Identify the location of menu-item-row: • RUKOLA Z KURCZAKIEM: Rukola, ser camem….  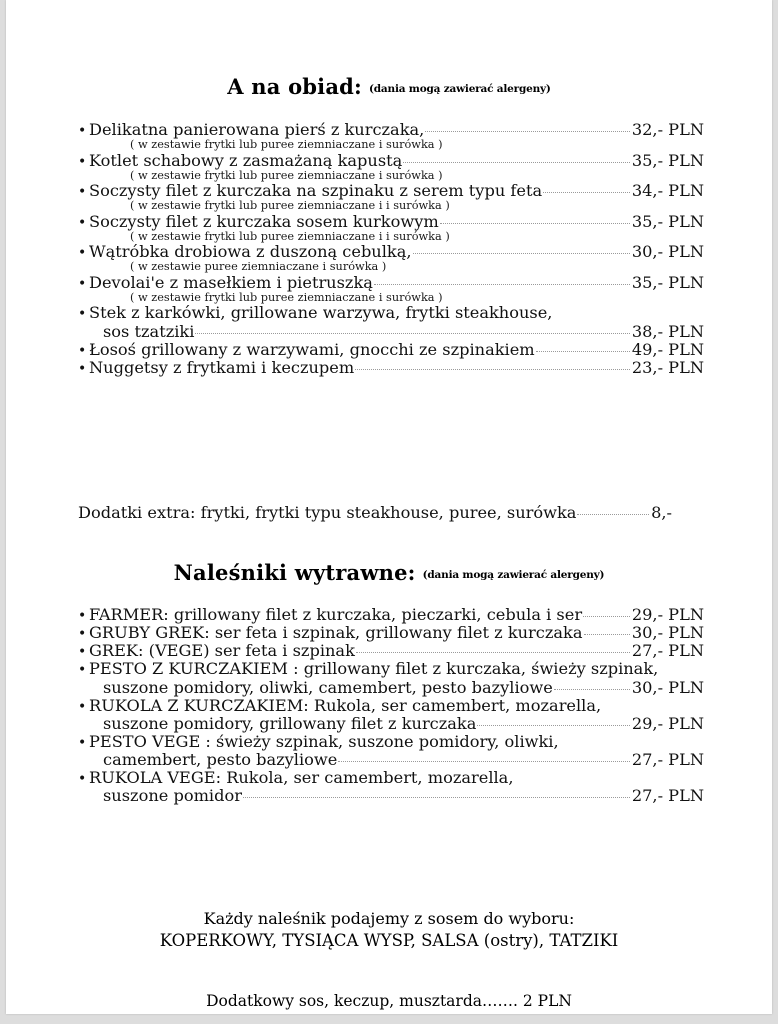
(391, 705).